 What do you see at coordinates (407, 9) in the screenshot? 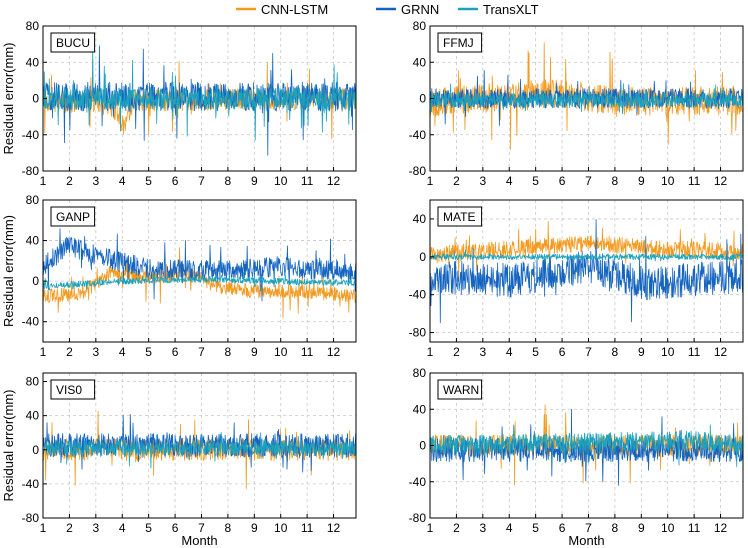
I see `legend-item: GRNN` at bounding box center [407, 9].